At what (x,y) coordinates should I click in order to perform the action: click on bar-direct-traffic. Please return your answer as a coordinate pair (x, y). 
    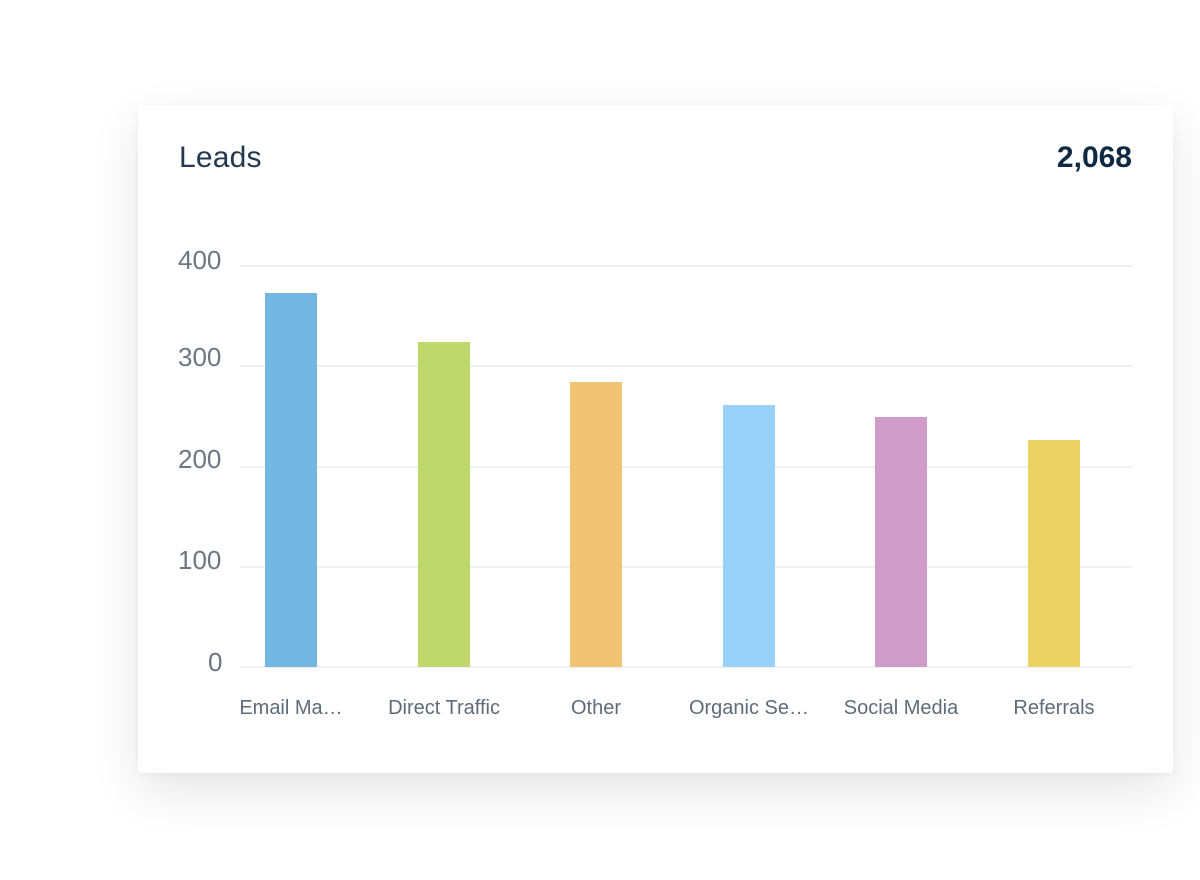
    Looking at the image, I should click on (444, 504).